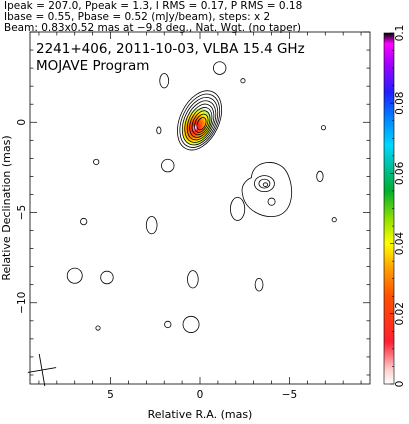 This screenshot has width=409, height=424. What do you see at coordinates (110, 395) in the screenshot?
I see `x-tick-label: 5` at bounding box center [110, 395].